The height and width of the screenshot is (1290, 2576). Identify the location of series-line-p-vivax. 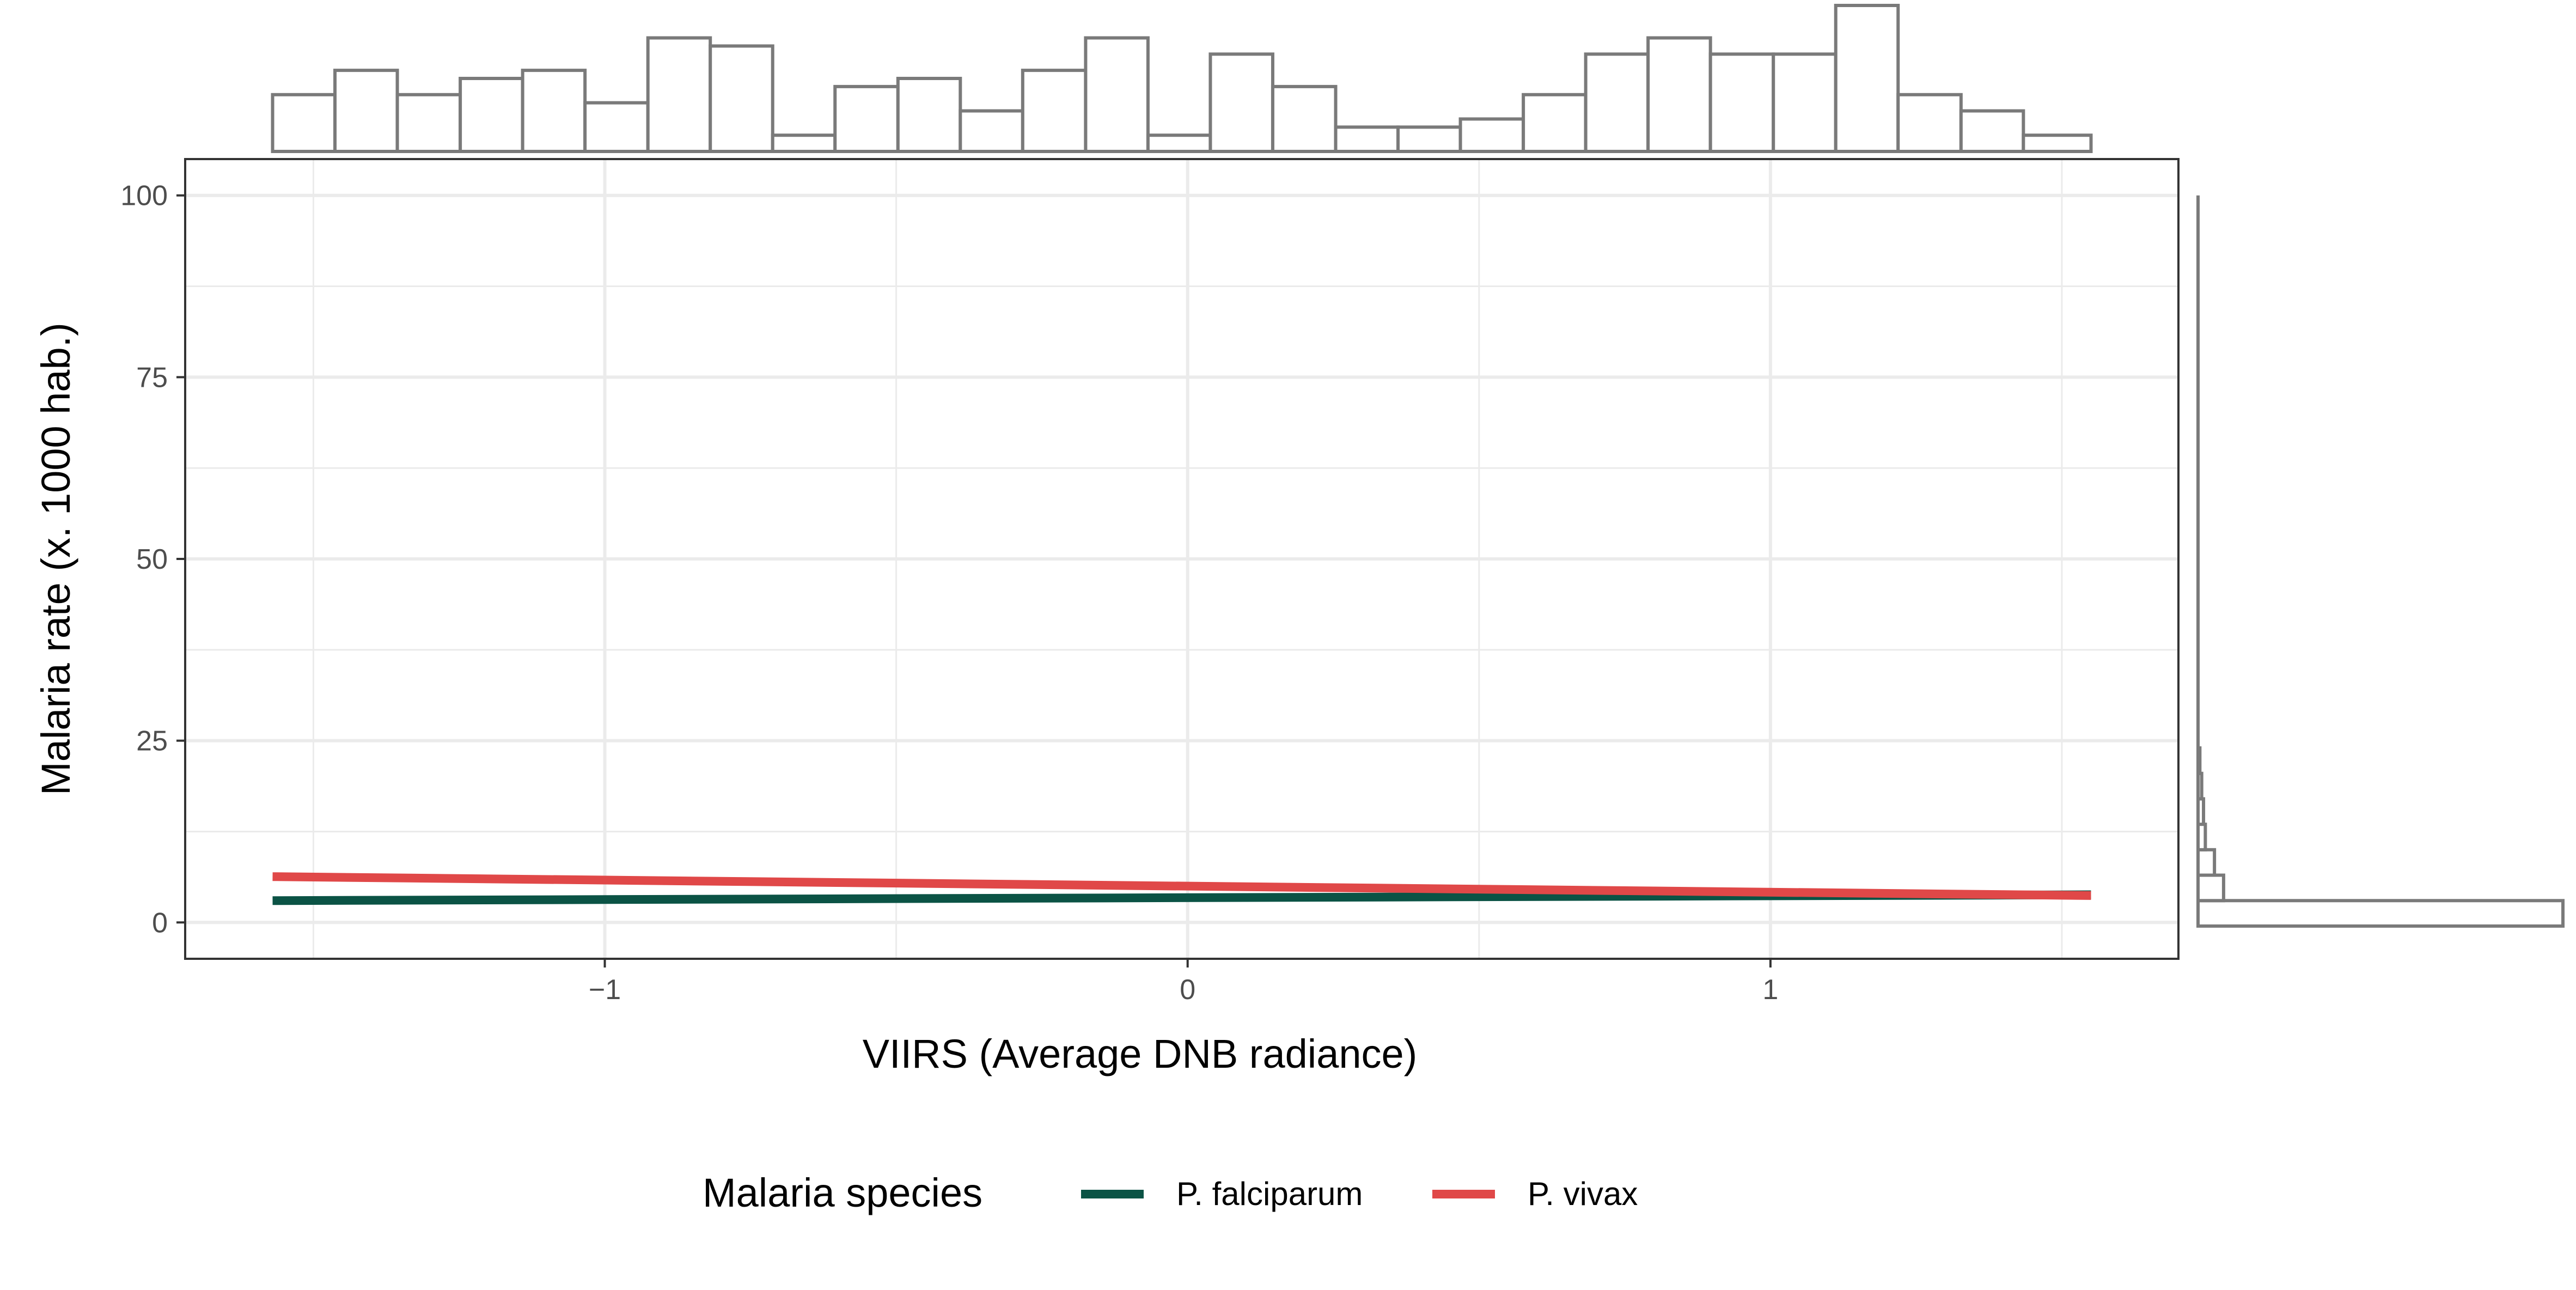
(1181, 886).